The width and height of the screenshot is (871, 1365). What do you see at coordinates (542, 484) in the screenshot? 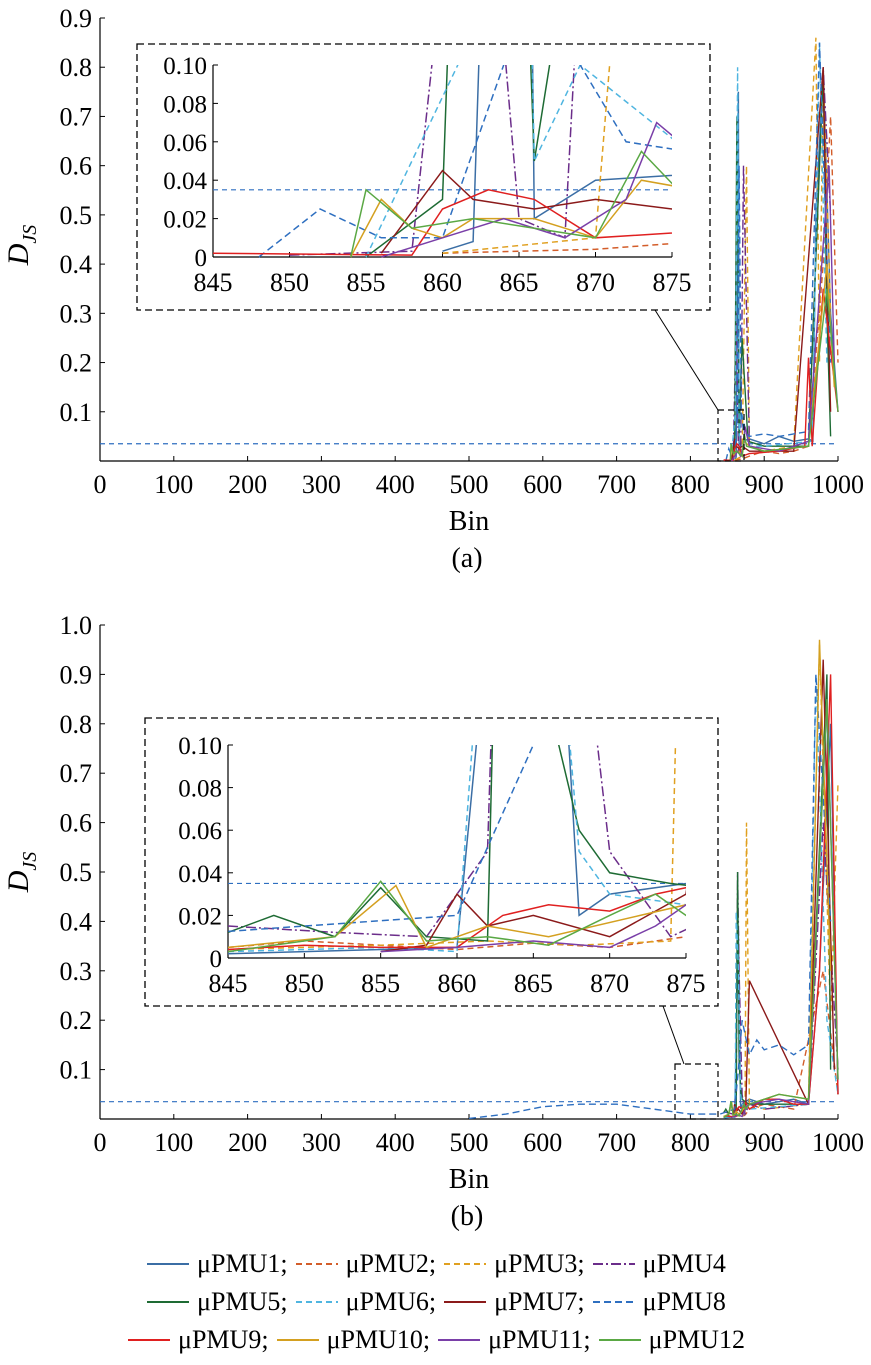
I see `x-tick-label: 600` at bounding box center [542, 484].